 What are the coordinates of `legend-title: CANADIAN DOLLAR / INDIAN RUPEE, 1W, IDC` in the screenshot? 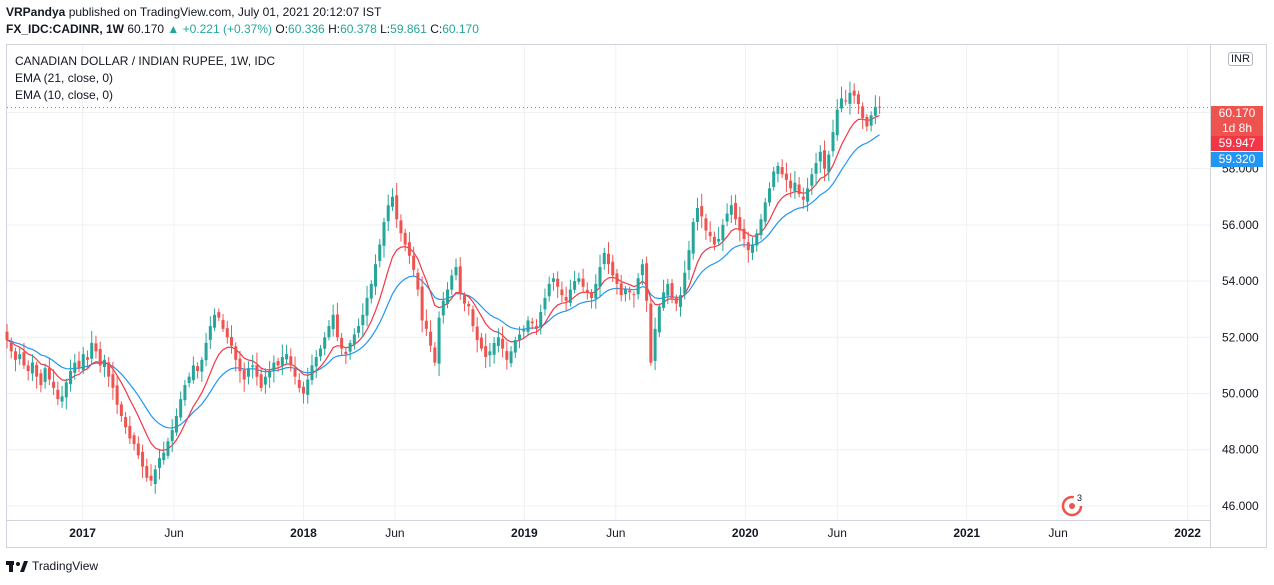 It's located at (145, 61).